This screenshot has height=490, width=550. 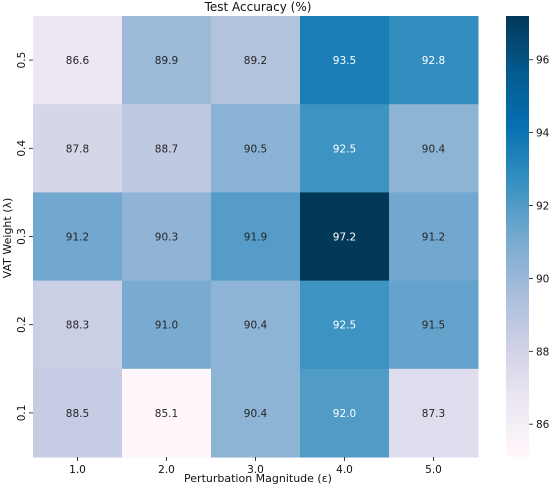 I want to click on cell-value-label: 87.8, so click(x=77, y=149).